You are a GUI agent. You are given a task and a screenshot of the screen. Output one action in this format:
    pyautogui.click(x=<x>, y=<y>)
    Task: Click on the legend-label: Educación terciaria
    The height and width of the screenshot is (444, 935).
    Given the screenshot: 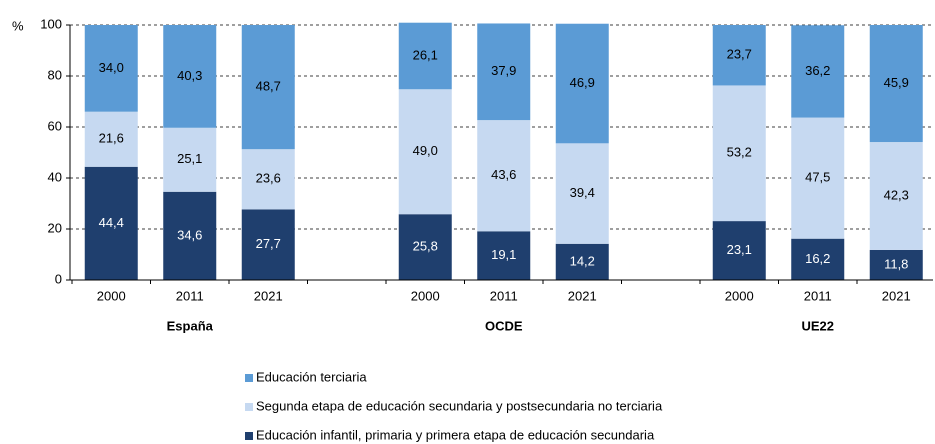 What is the action you would take?
    pyautogui.click(x=311, y=376)
    